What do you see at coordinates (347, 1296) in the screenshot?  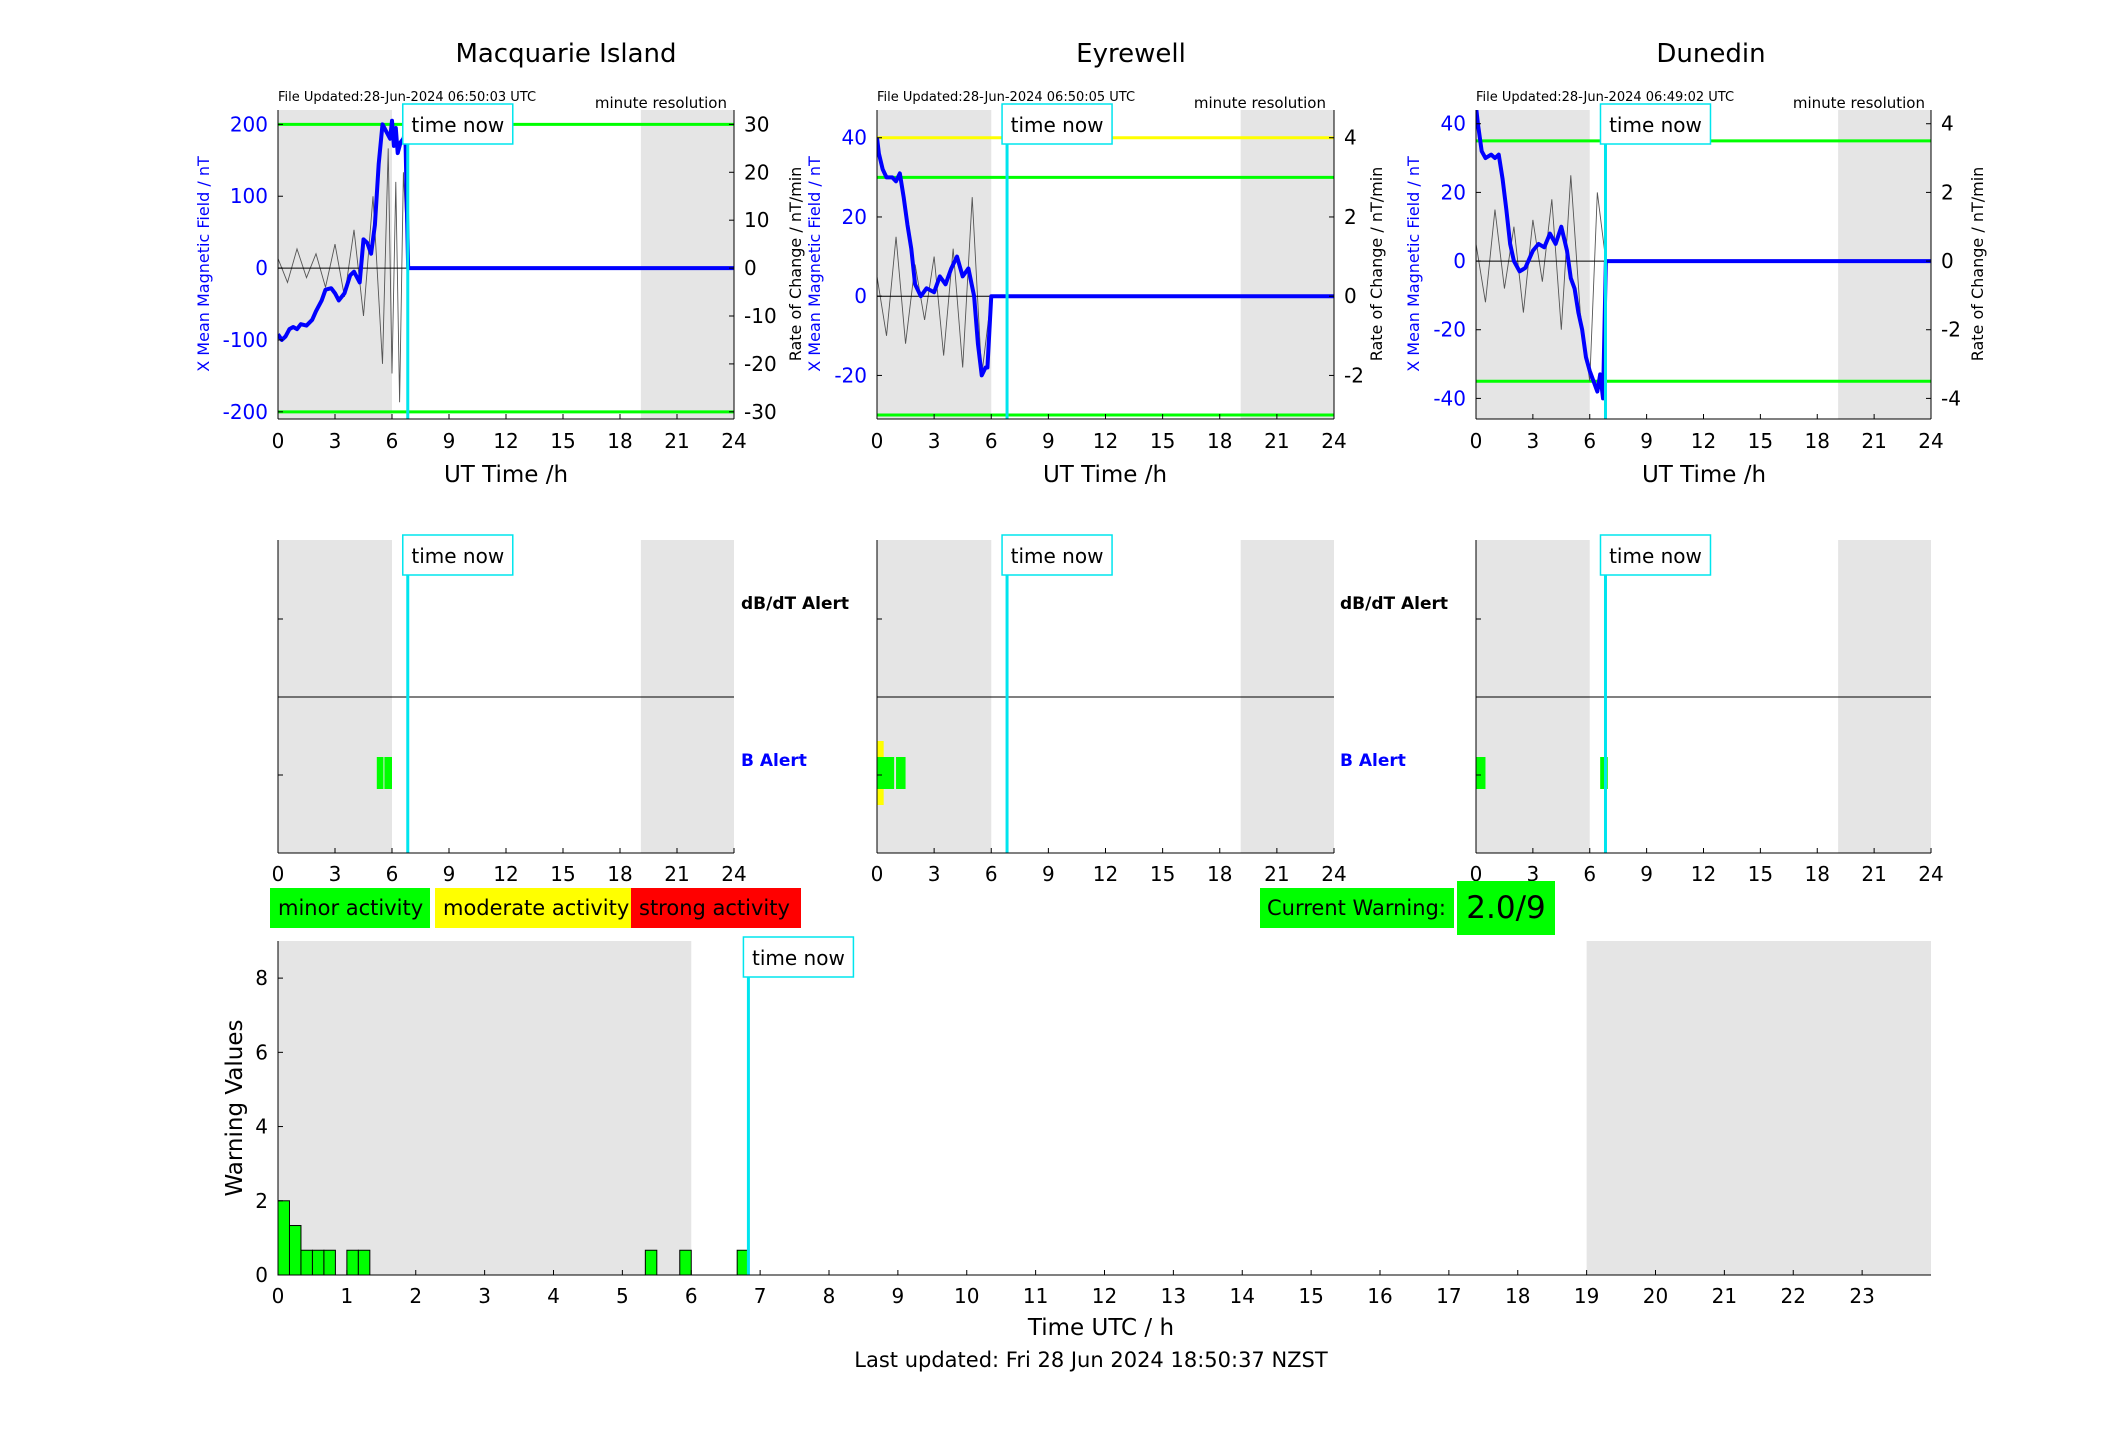 I see `x-tick-label: 1` at bounding box center [347, 1296].